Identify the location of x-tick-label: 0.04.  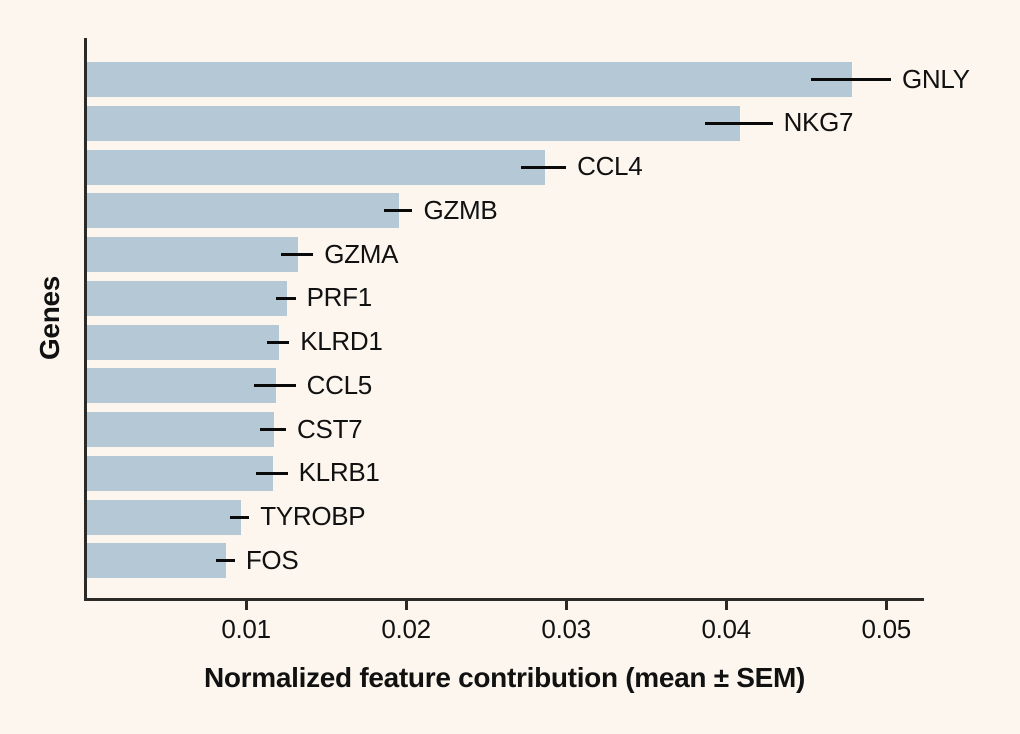
(726, 629).